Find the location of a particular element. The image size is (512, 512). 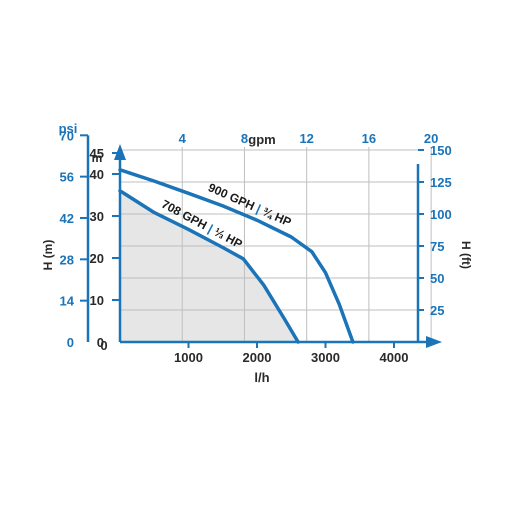

tick-label-ft-50: 50 is located at coordinates (437, 278).